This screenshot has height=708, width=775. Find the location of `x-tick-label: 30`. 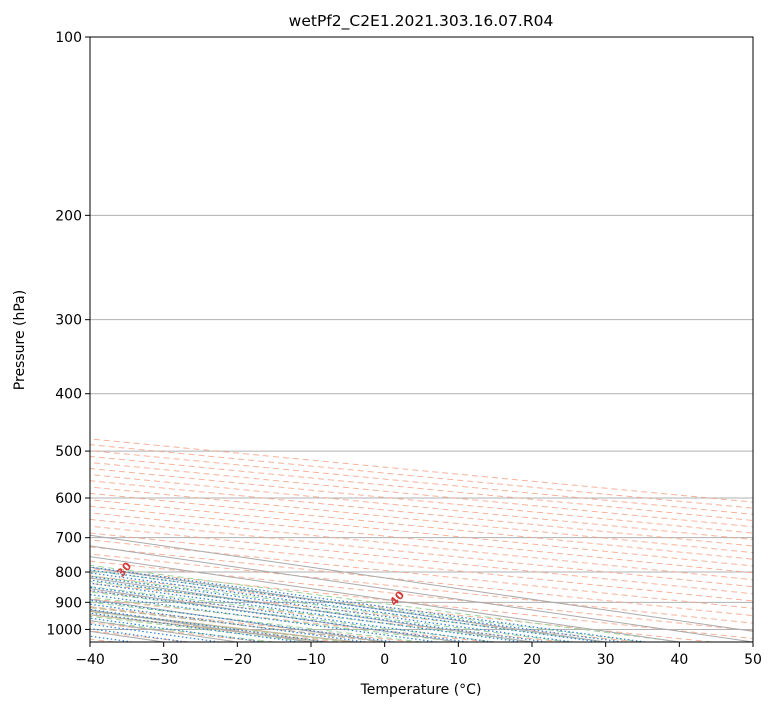

x-tick-label: 30 is located at coordinates (606, 660).